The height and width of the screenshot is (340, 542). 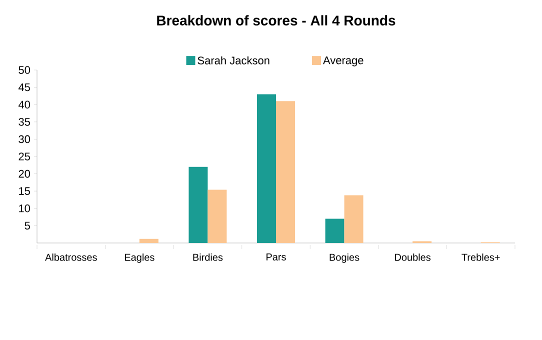 I want to click on chart-title: Breakdown of scores - All 4 Rounds, so click(x=276, y=20).